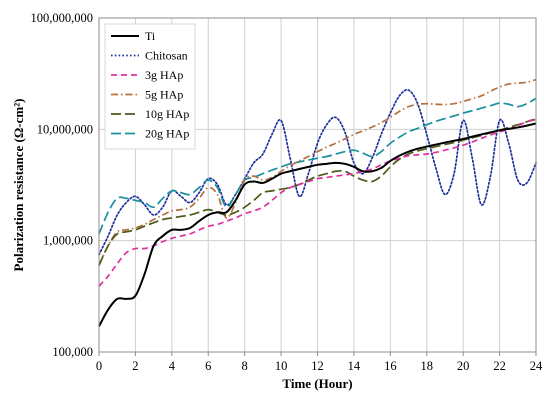 The image size is (550, 401). What do you see at coordinates (72, 352) in the screenshot?
I see `y-tick-label: 100,000` at bounding box center [72, 352].